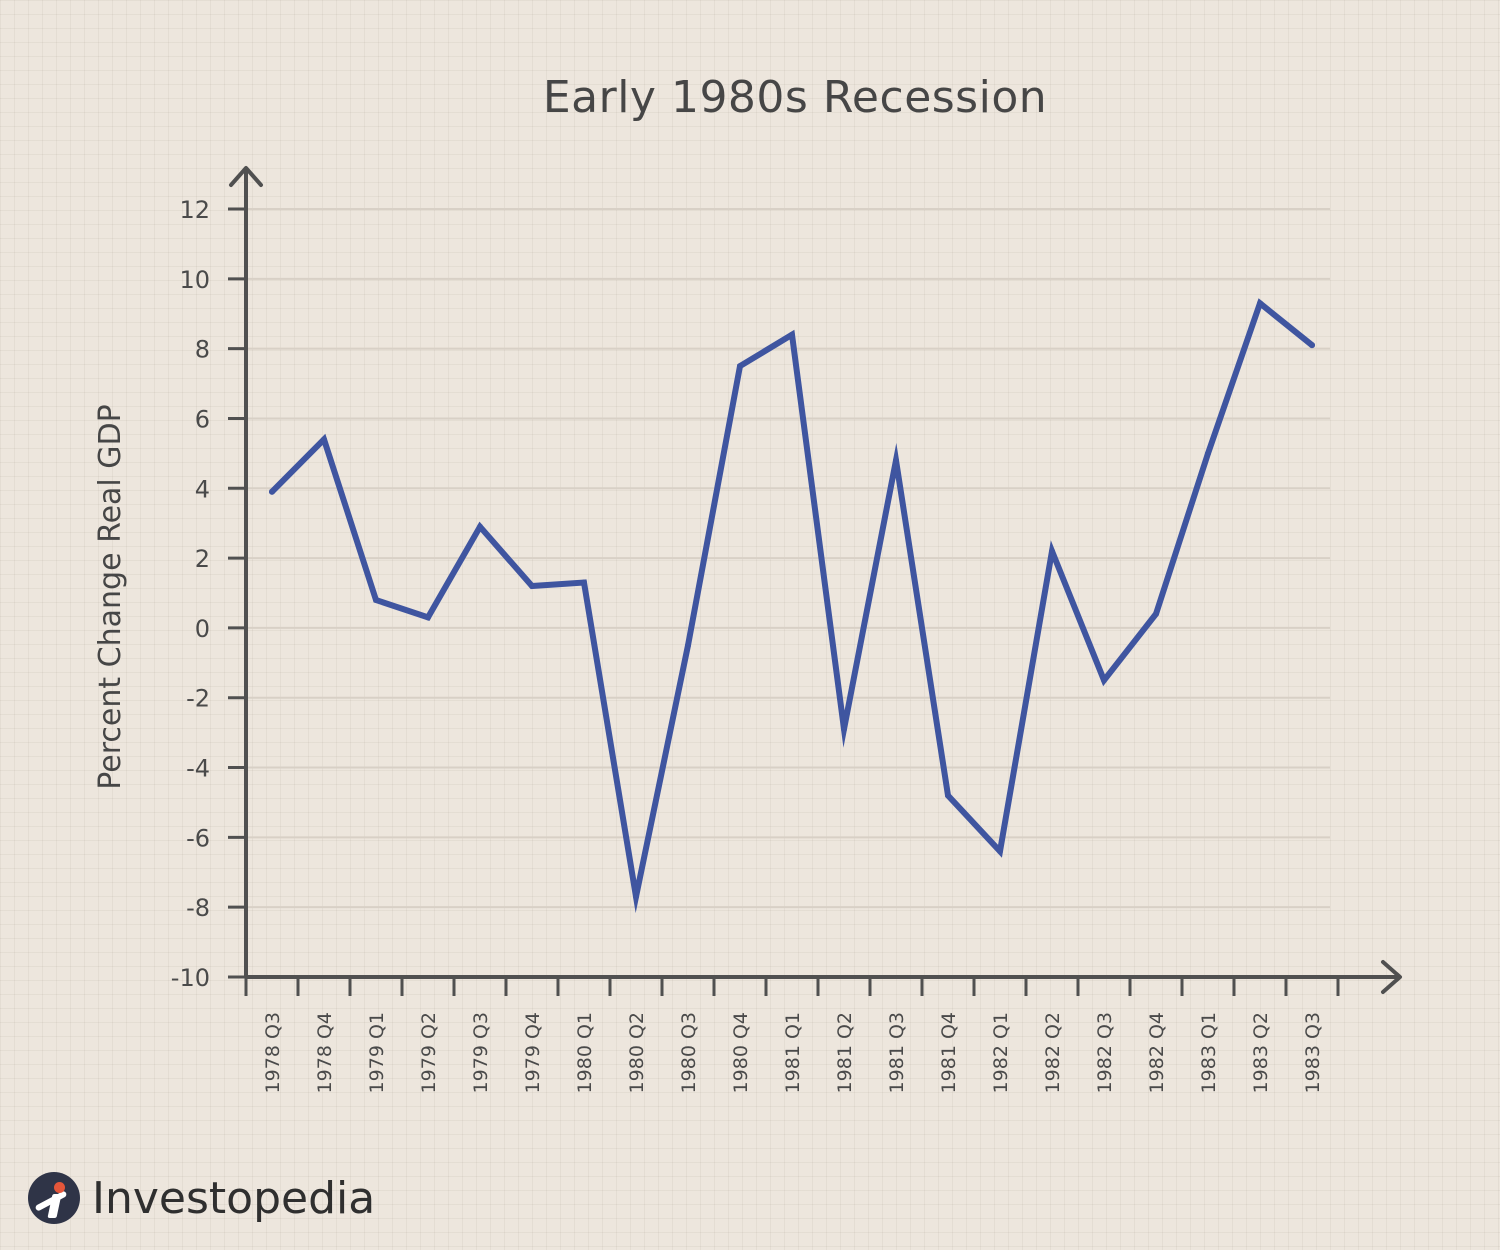 The height and width of the screenshot is (1250, 1500). What do you see at coordinates (377, 1052) in the screenshot?
I see `x-tick-label: 1979 Q1` at bounding box center [377, 1052].